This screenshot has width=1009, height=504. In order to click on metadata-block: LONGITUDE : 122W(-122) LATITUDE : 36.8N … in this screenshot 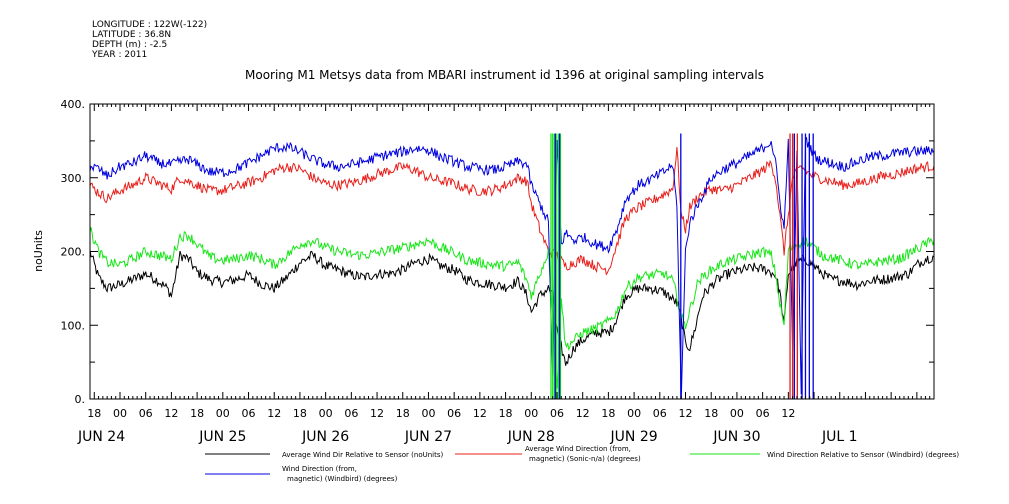, I will do `click(149, 40)`.